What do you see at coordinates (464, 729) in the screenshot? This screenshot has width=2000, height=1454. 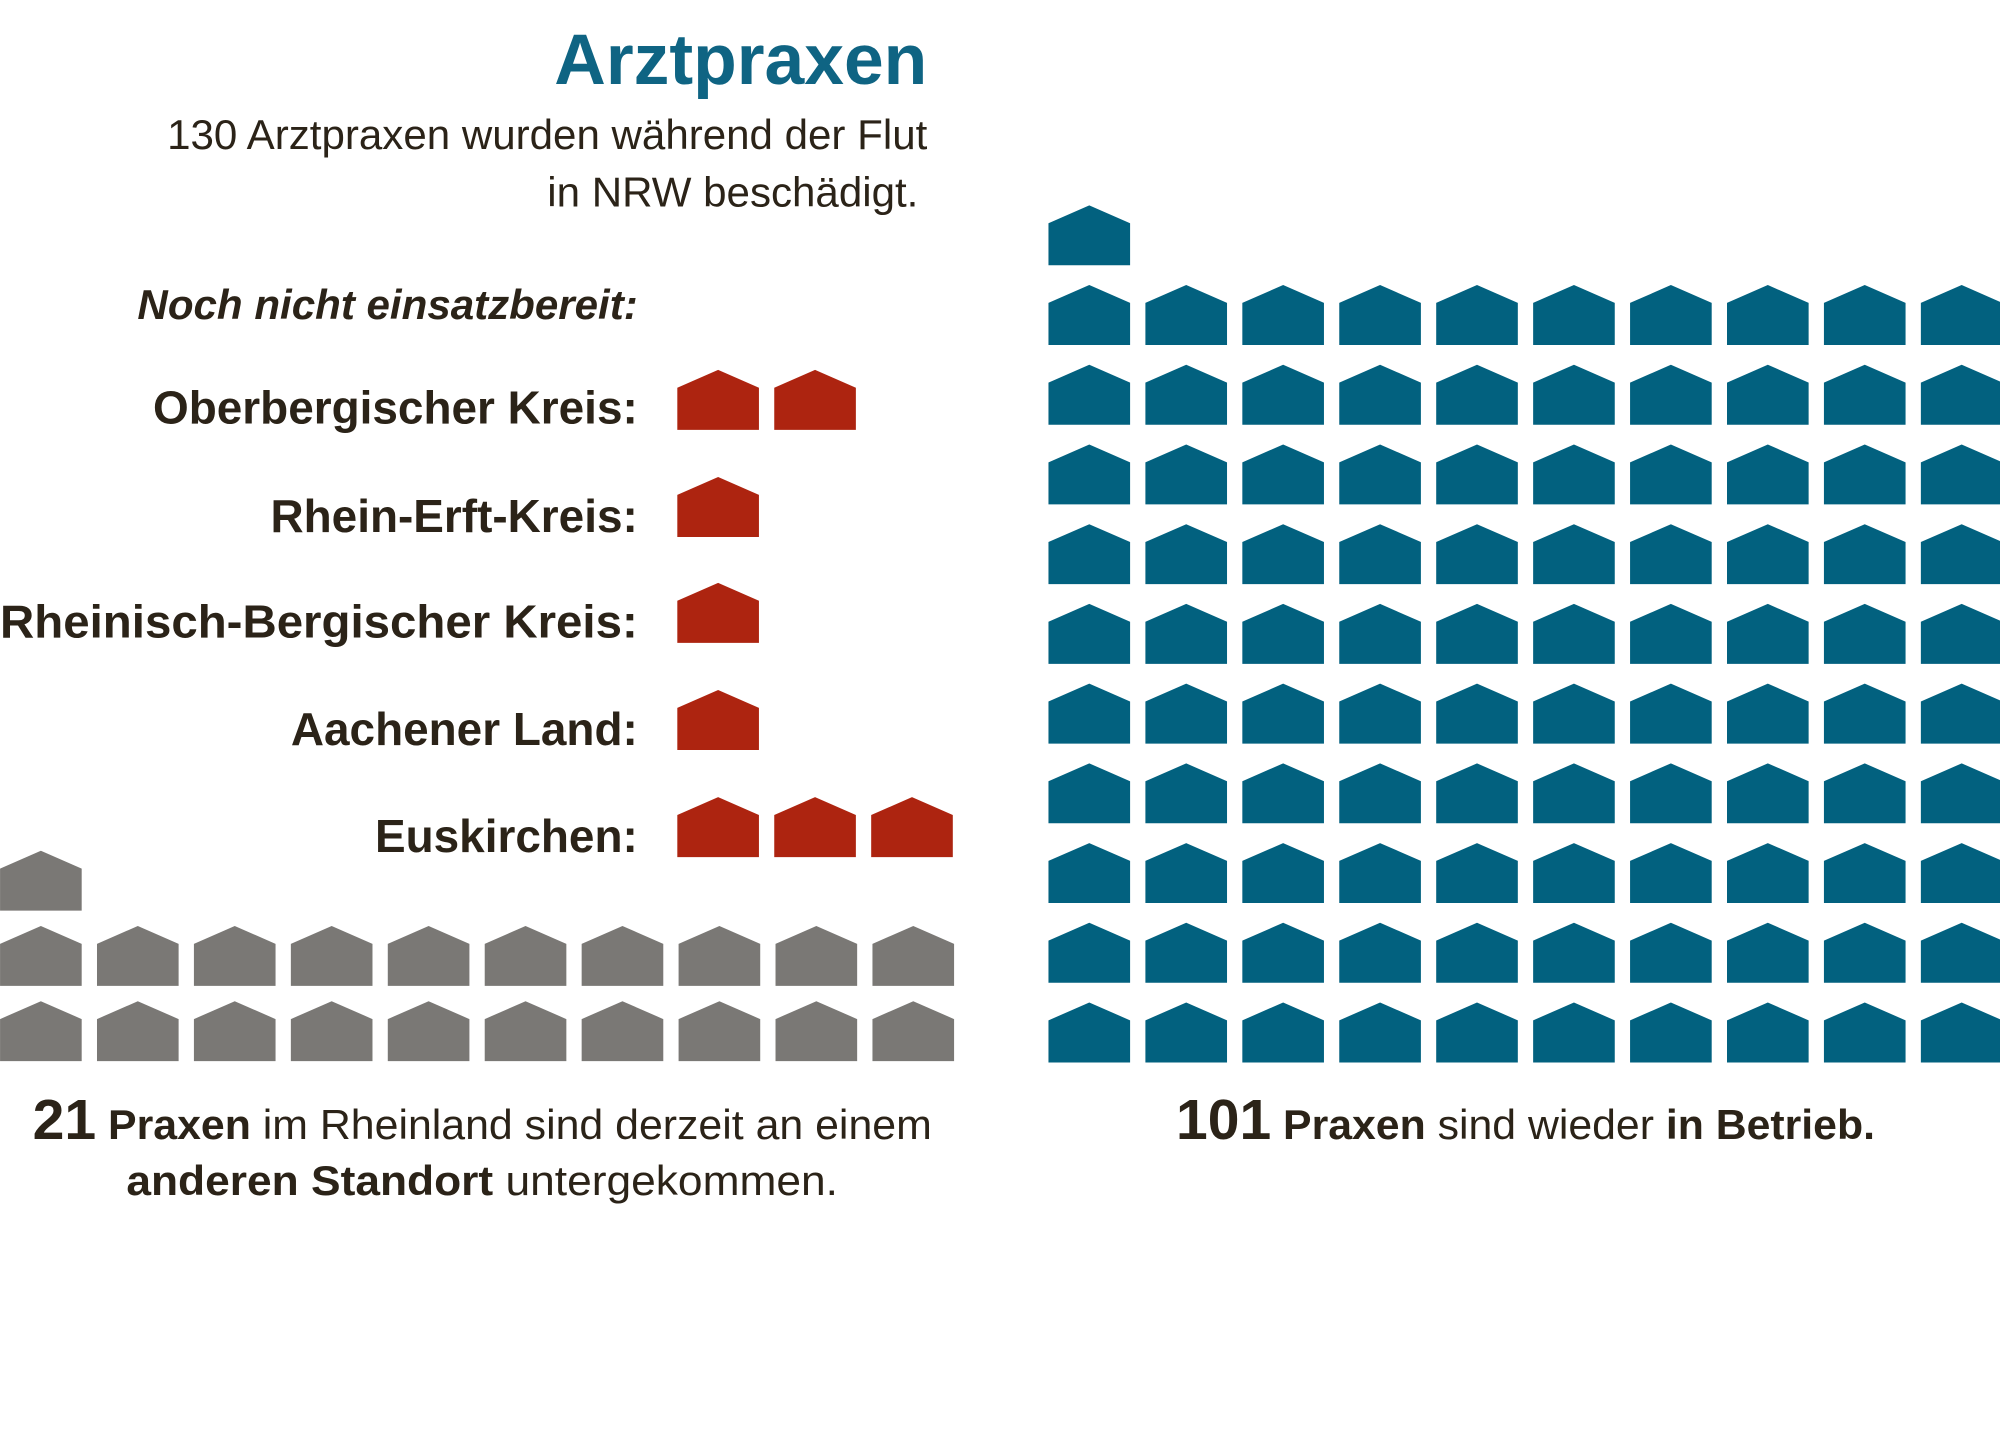 I see `label-aachener-land: Aachener Land:` at bounding box center [464, 729].